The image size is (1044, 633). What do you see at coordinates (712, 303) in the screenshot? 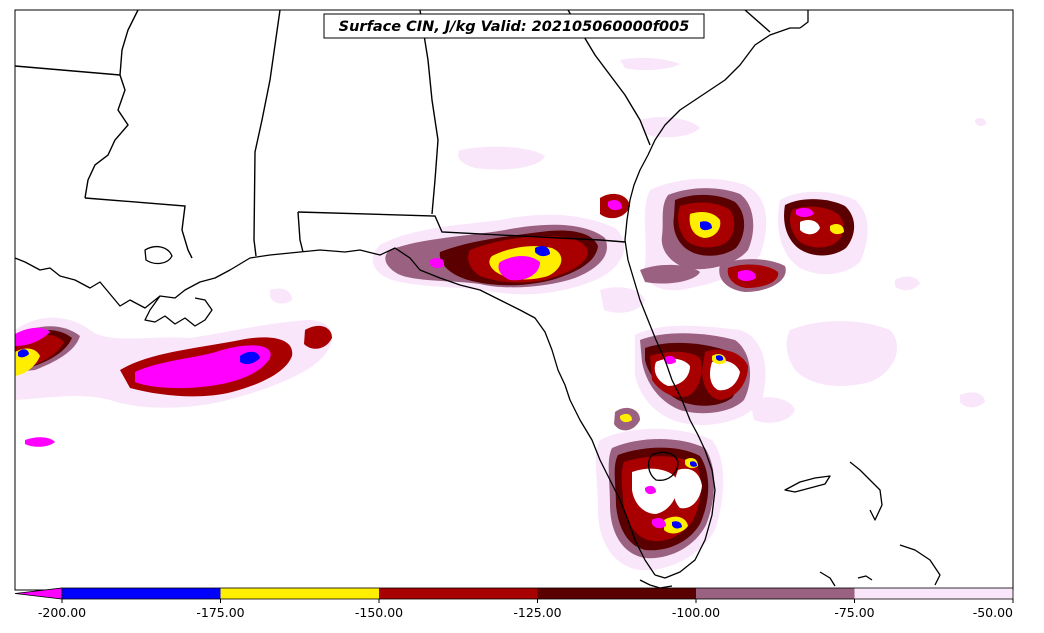
I see `coastline-florida-east` at bounding box center [712, 303].